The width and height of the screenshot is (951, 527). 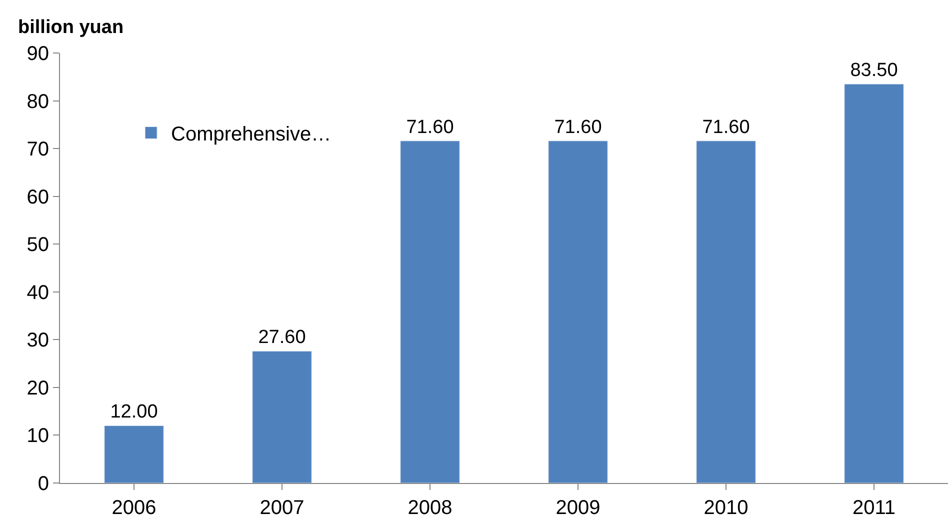 What do you see at coordinates (37, 436) in the screenshot?
I see `y-tick-label: 10` at bounding box center [37, 436].